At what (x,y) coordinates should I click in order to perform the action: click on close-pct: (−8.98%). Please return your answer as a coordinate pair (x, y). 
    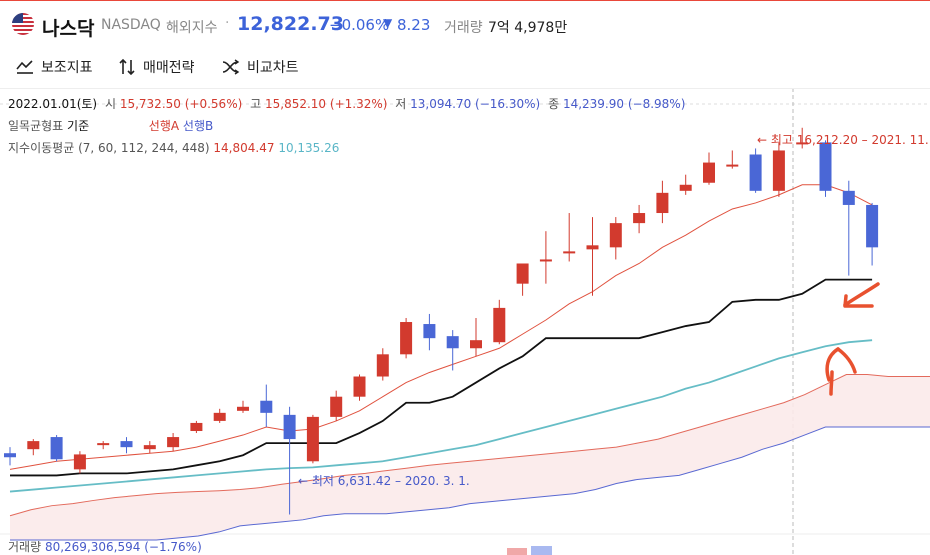
    Looking at the image, I should click on (656, 104).